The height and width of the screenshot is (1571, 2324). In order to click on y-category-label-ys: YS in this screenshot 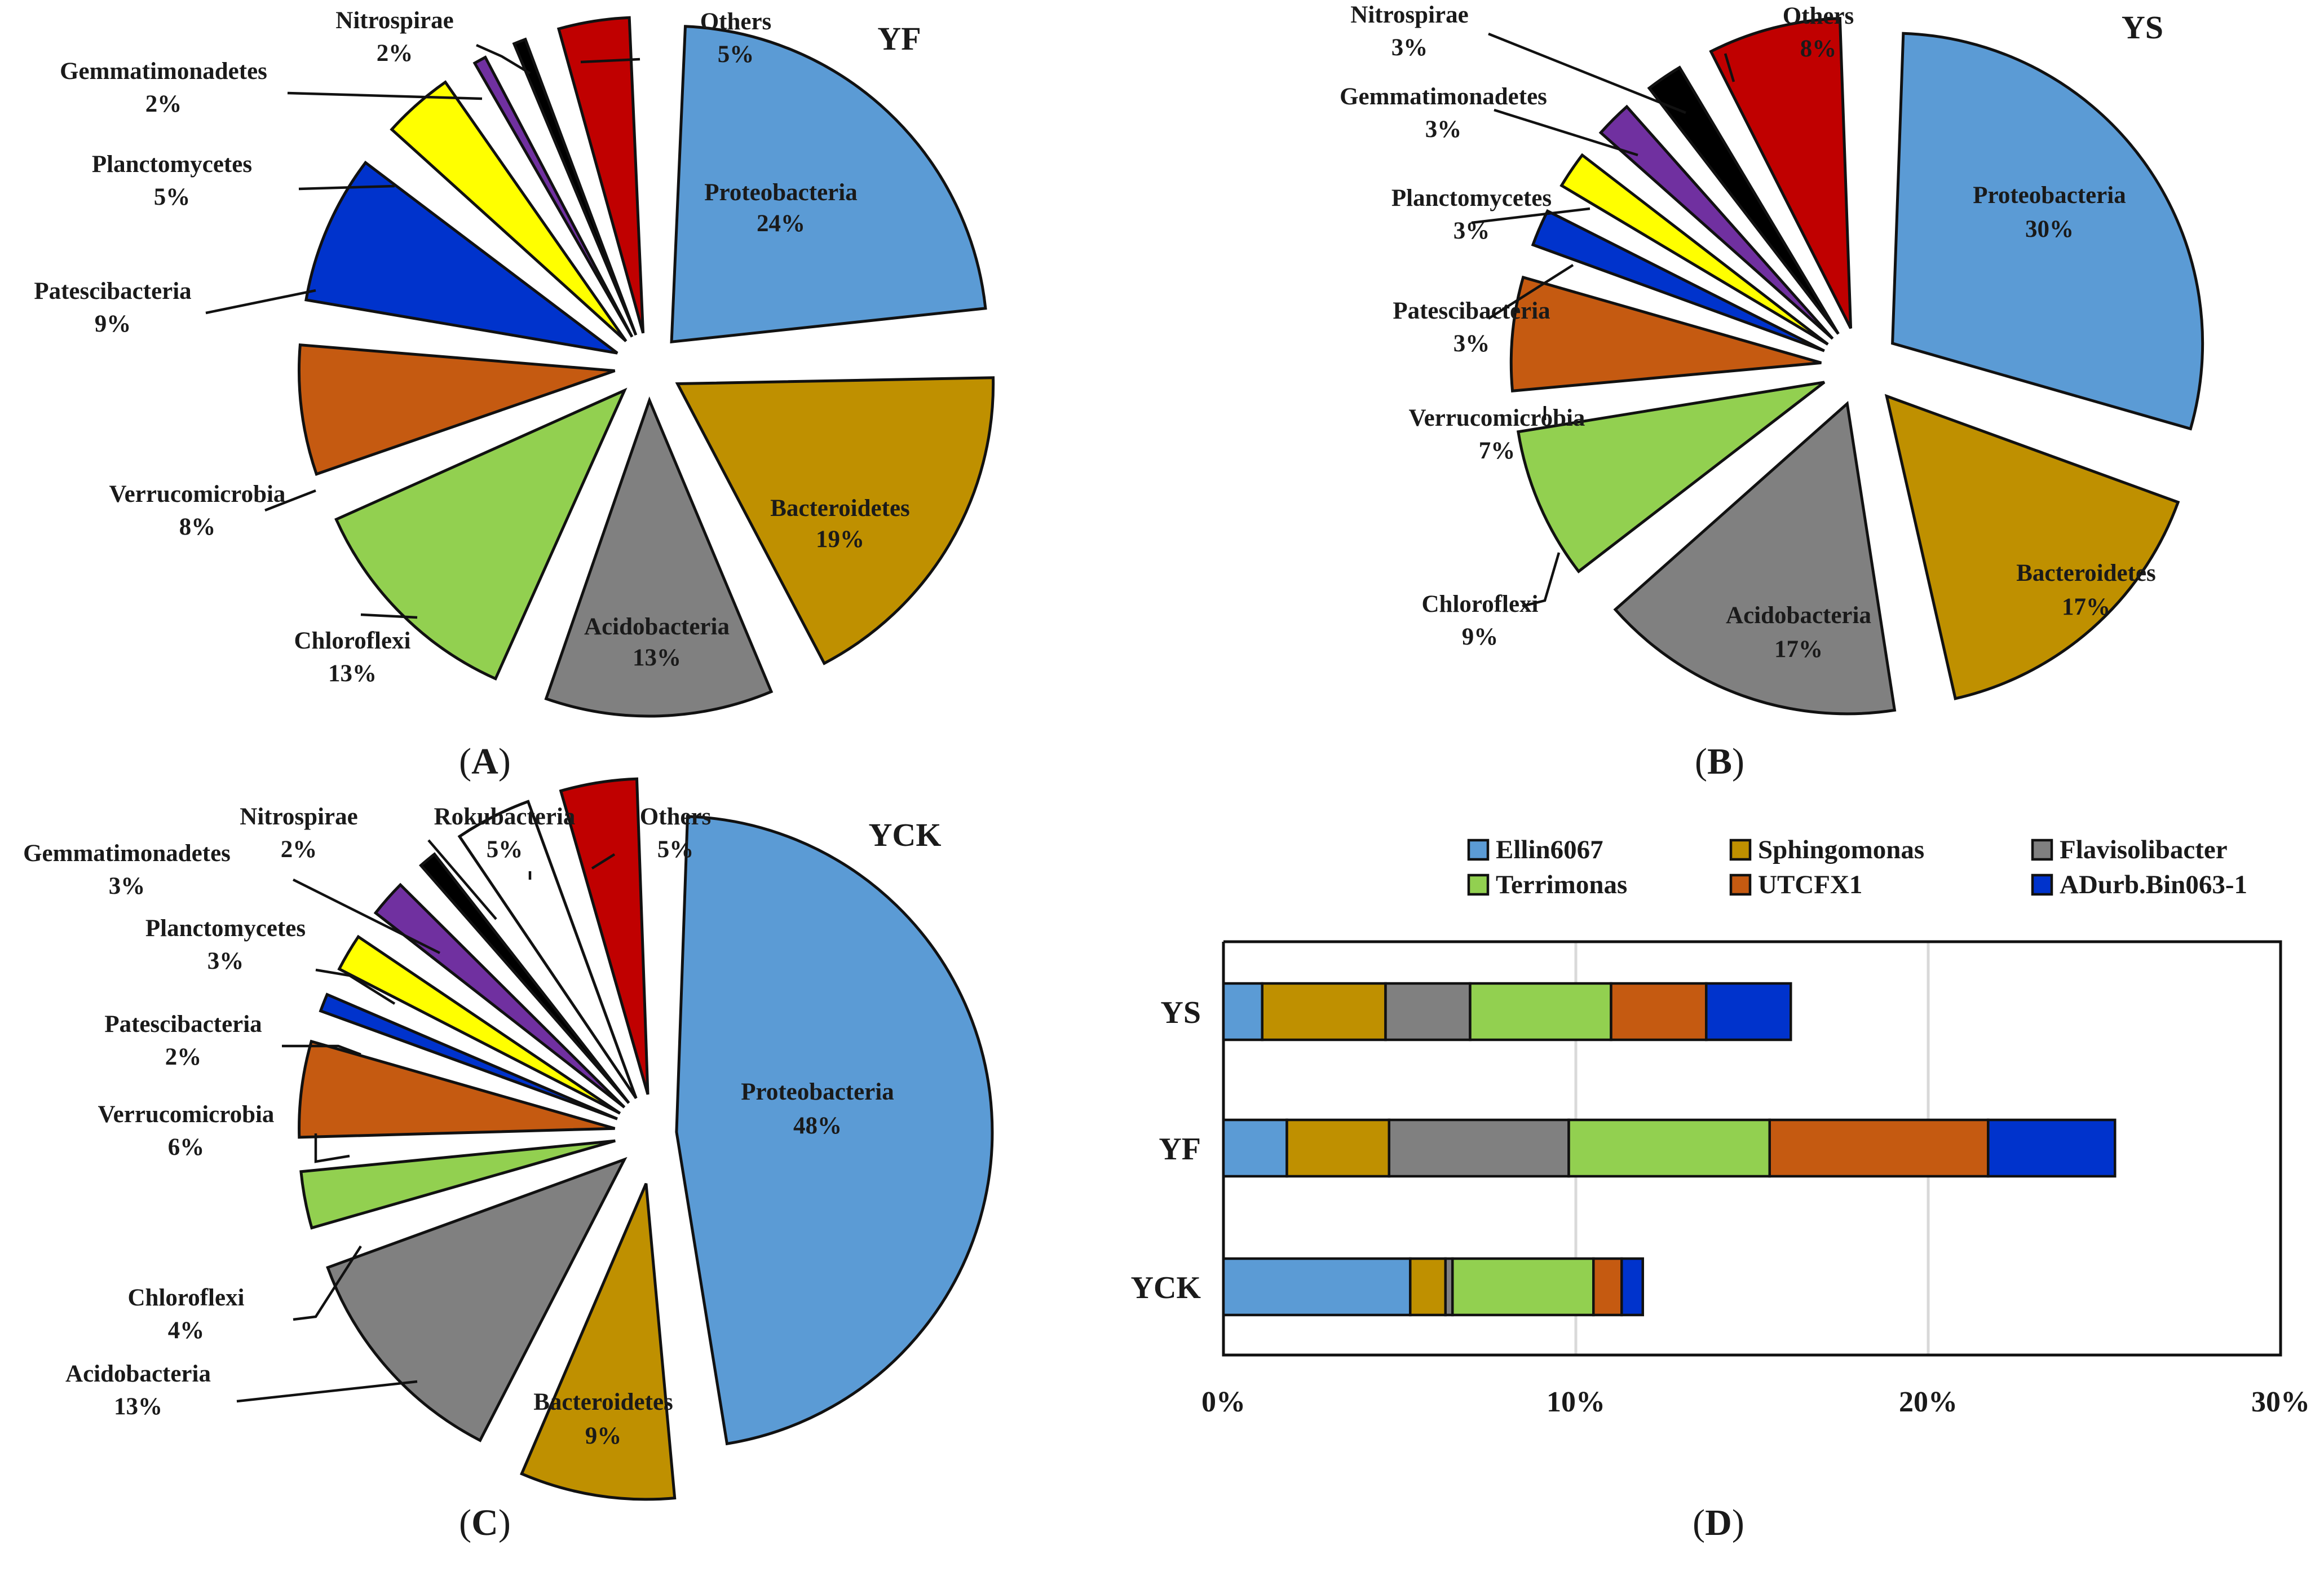, I will do `click(1180, 1012)`.